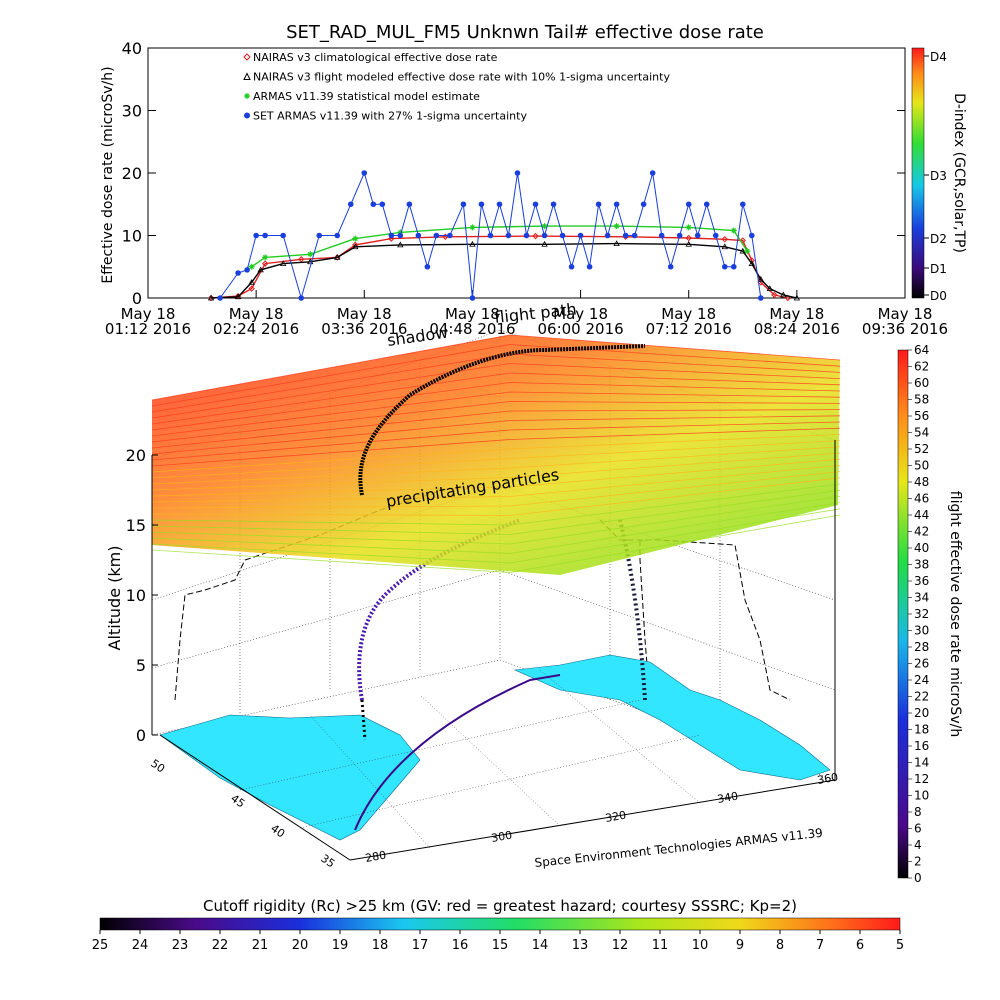  I want to click on cutoff-tick-label: 20, so click(300, 945).